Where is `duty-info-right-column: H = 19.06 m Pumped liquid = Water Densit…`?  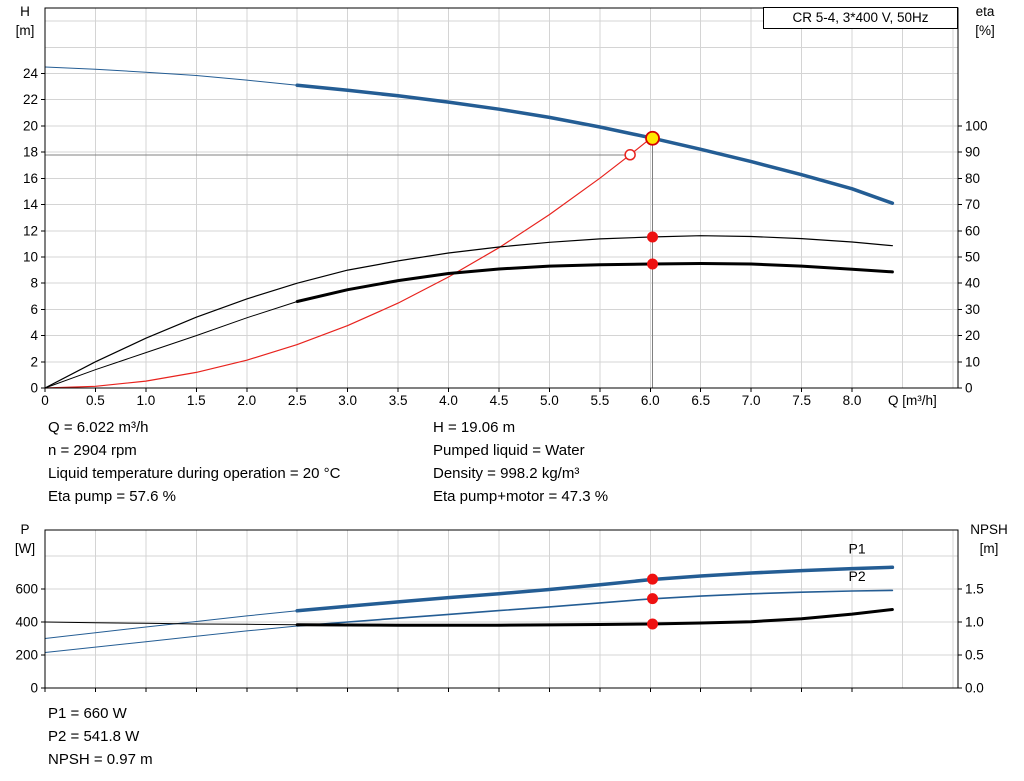
duty-info-right-column: H = 19.06 m Pumped liquid = Water Densit… is located at coordinates (520, 462).